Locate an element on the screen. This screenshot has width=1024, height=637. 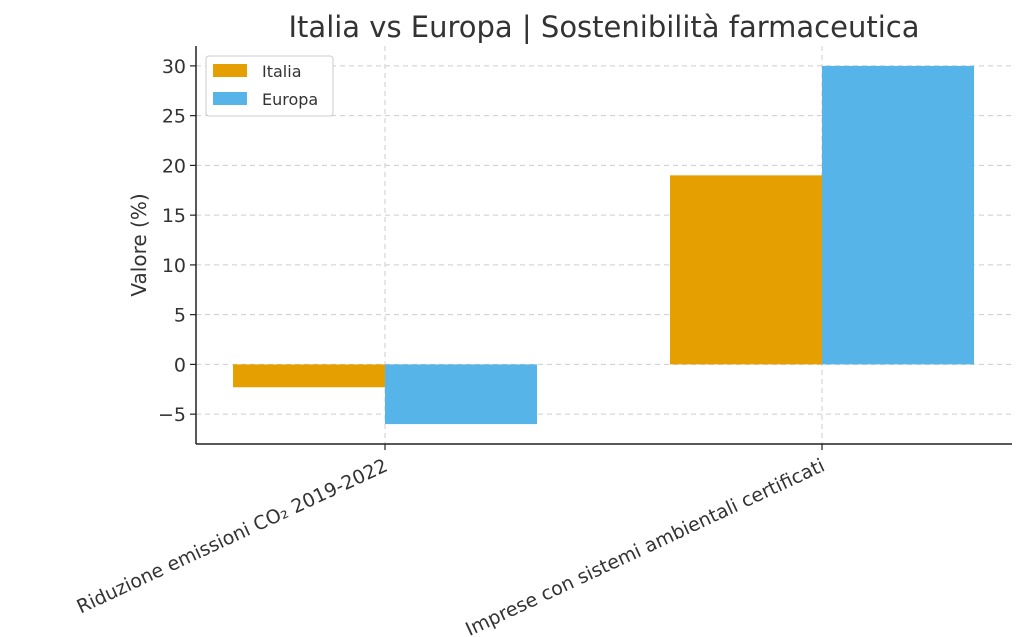
y-tick-label: 25 is located at coordinates (174, 117).